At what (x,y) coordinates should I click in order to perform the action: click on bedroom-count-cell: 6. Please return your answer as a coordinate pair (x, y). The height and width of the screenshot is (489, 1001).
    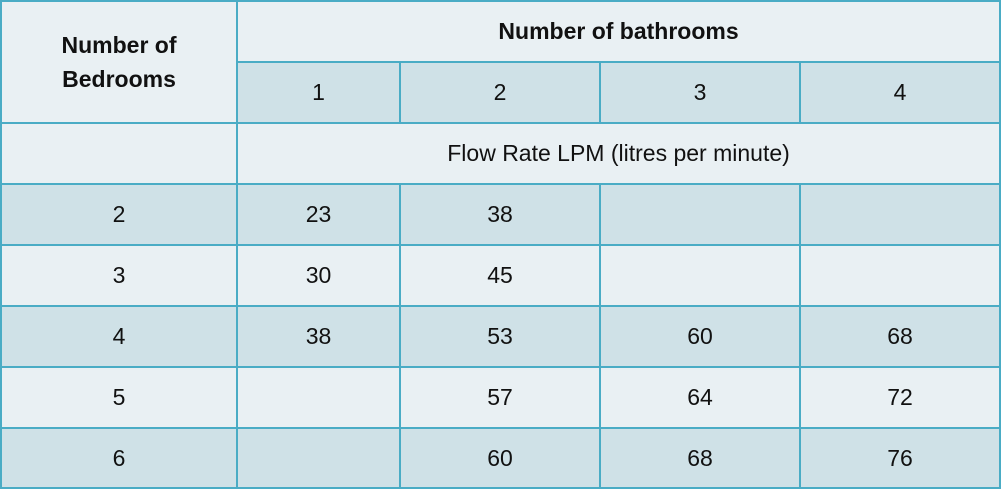
    Looking at the image, I should click on (119, 458).